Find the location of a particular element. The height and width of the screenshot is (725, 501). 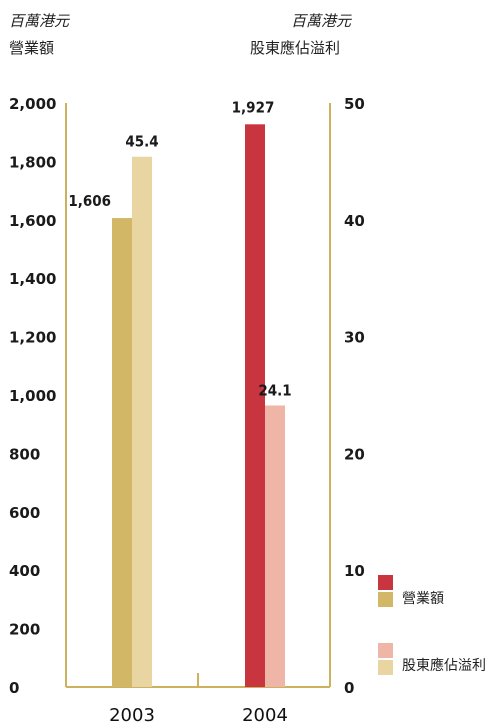

legend-label-profit: 股東應佔溢利 is located at coordinates (444, 666).